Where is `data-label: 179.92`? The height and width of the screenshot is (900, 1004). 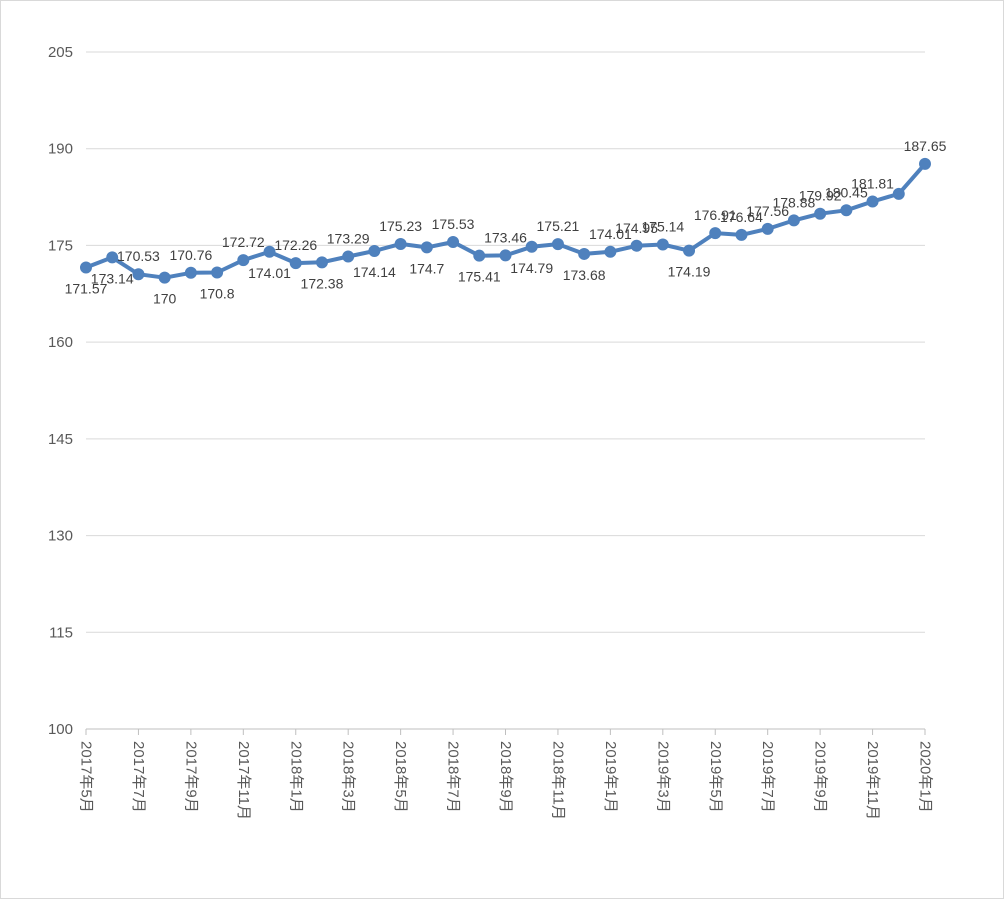 data-label: 179.92 is located at coordinates (820, 196).